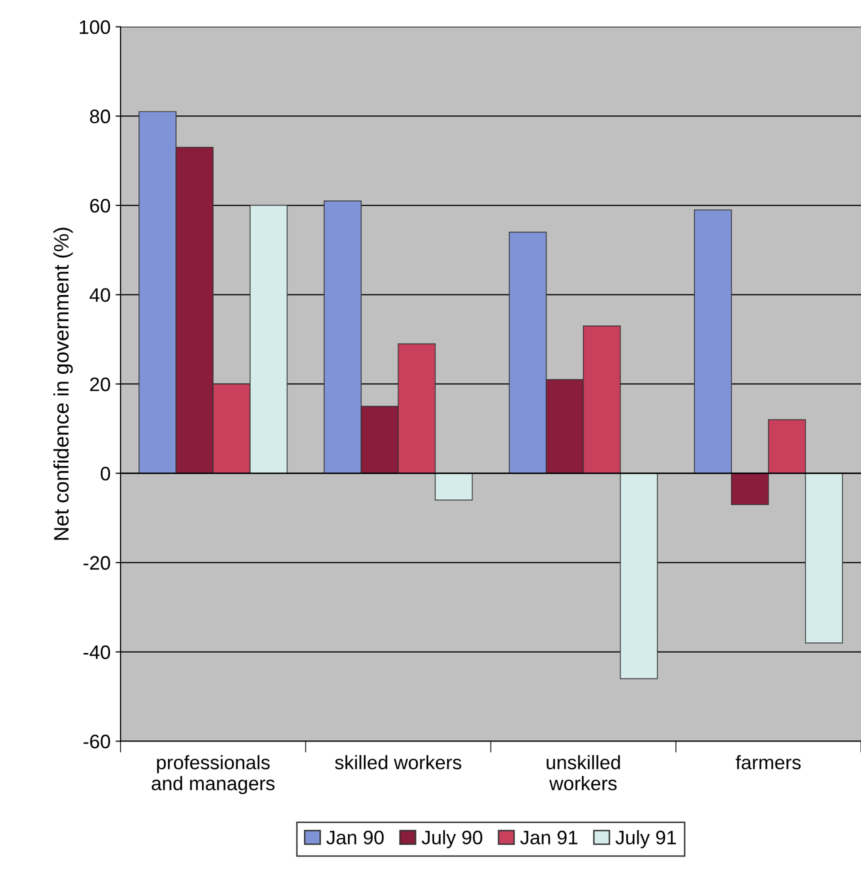 This screenshot has height=893, width=861. What do you see at coordinates (97, 652) in the screenshot?
I see `y-tick-label: -40` at bounding box center [97, 652].